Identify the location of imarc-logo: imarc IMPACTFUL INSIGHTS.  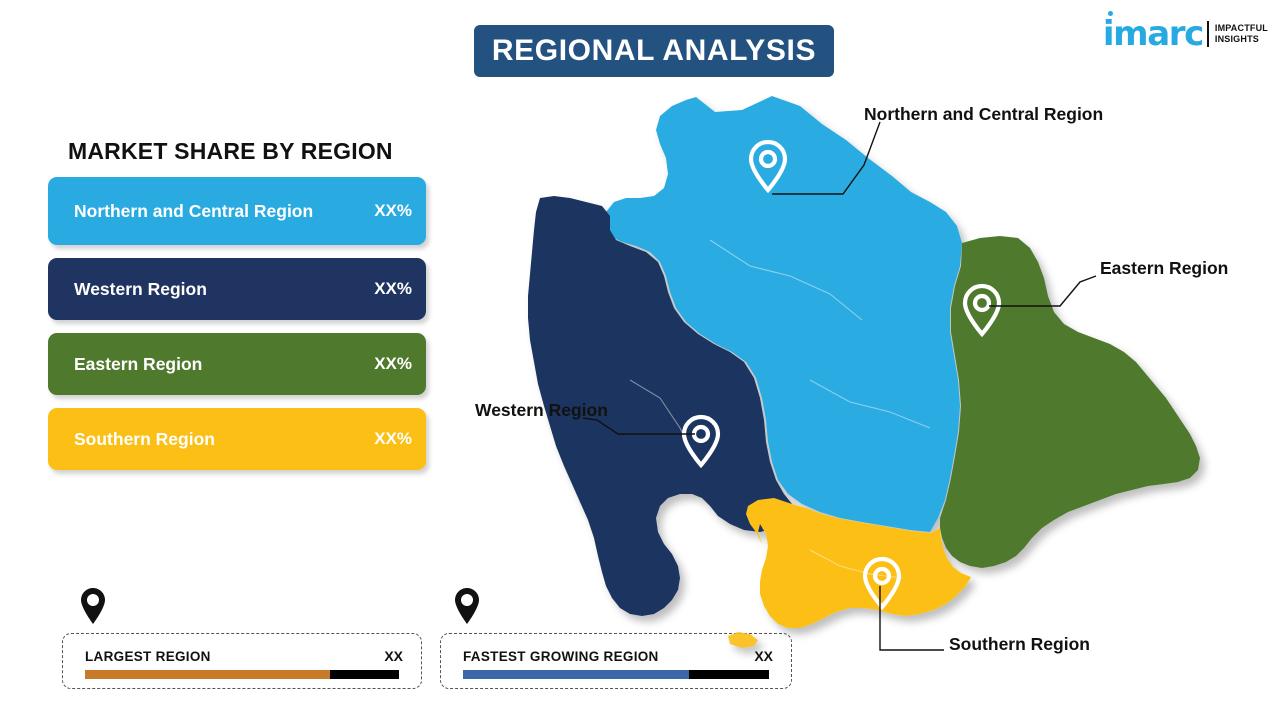
(1185, 32).